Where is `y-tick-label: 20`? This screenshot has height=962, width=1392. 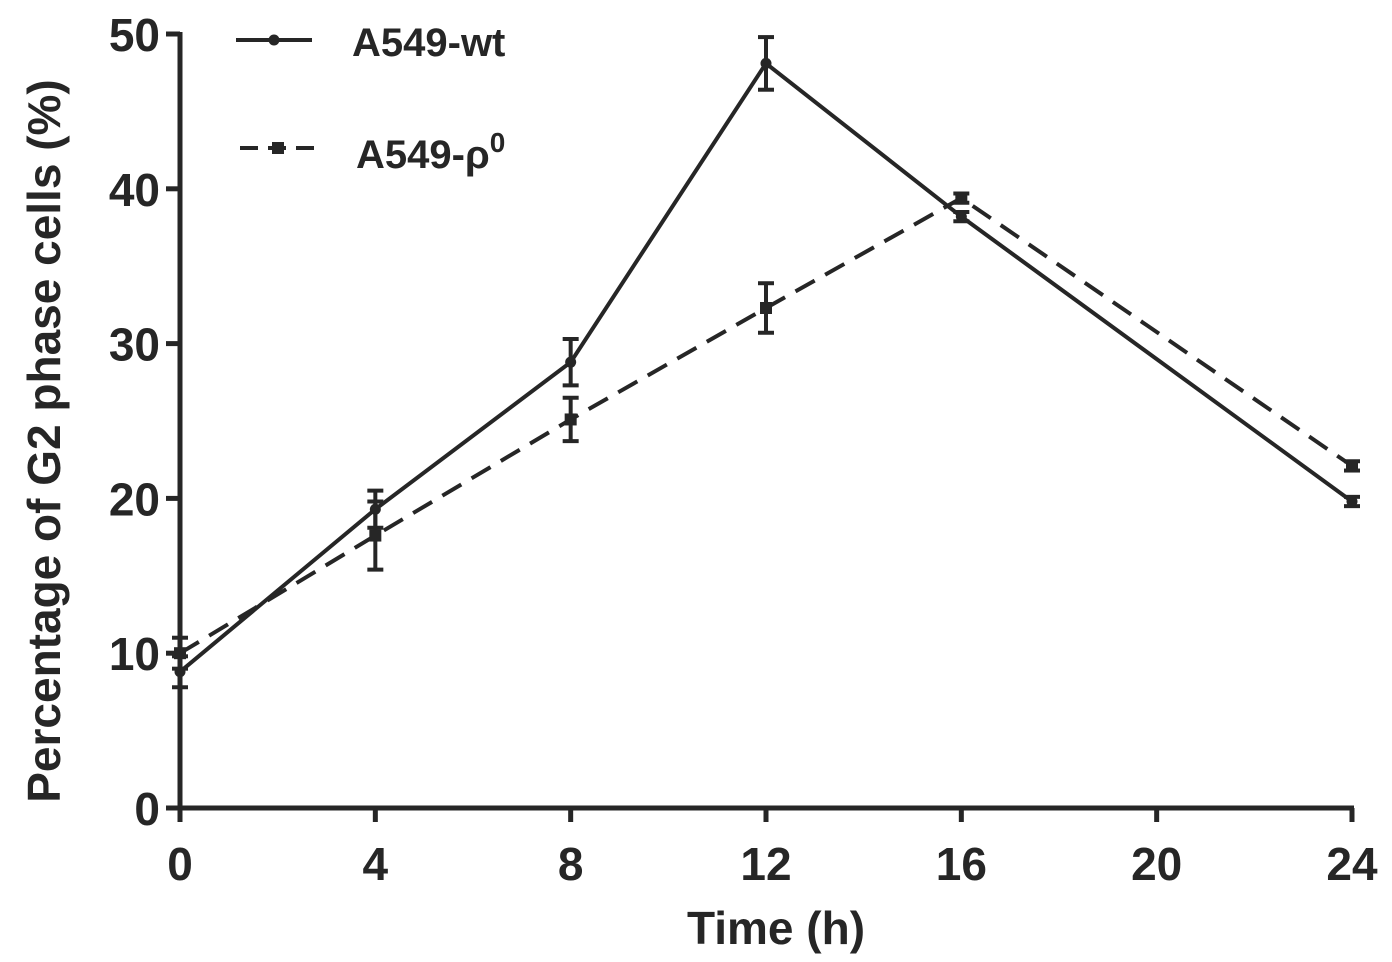
y-tick-label: 20 is located at coordinates (134, 499).